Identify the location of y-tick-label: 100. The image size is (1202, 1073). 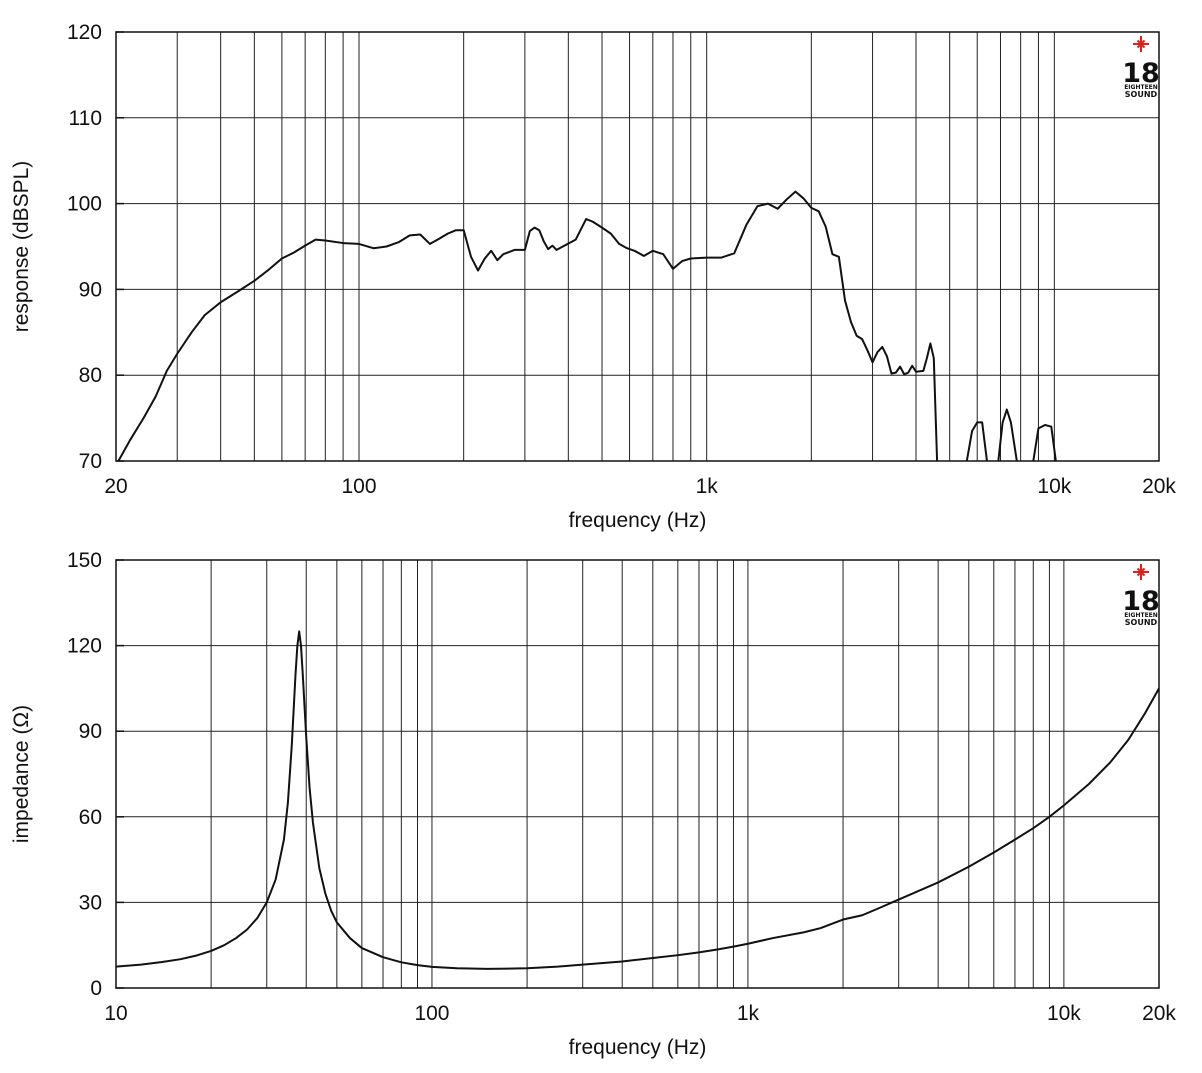
(84, 204).